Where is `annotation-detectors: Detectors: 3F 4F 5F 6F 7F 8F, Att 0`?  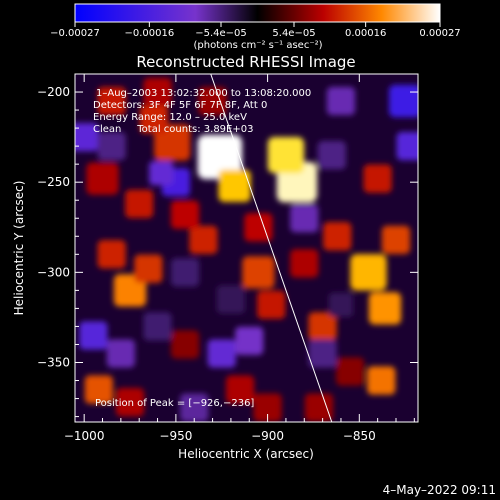 annotation-detectors: Detectors: 3F 4F 5F 6F 7F 8F, Att 0 is located at coordinates (180, 105).